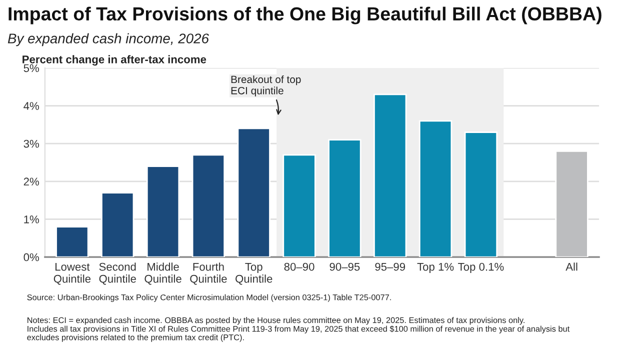 This screenshot has width=624, height=345. I want to click on x-tick-label: Fourth Quintile, so click(208, 273).